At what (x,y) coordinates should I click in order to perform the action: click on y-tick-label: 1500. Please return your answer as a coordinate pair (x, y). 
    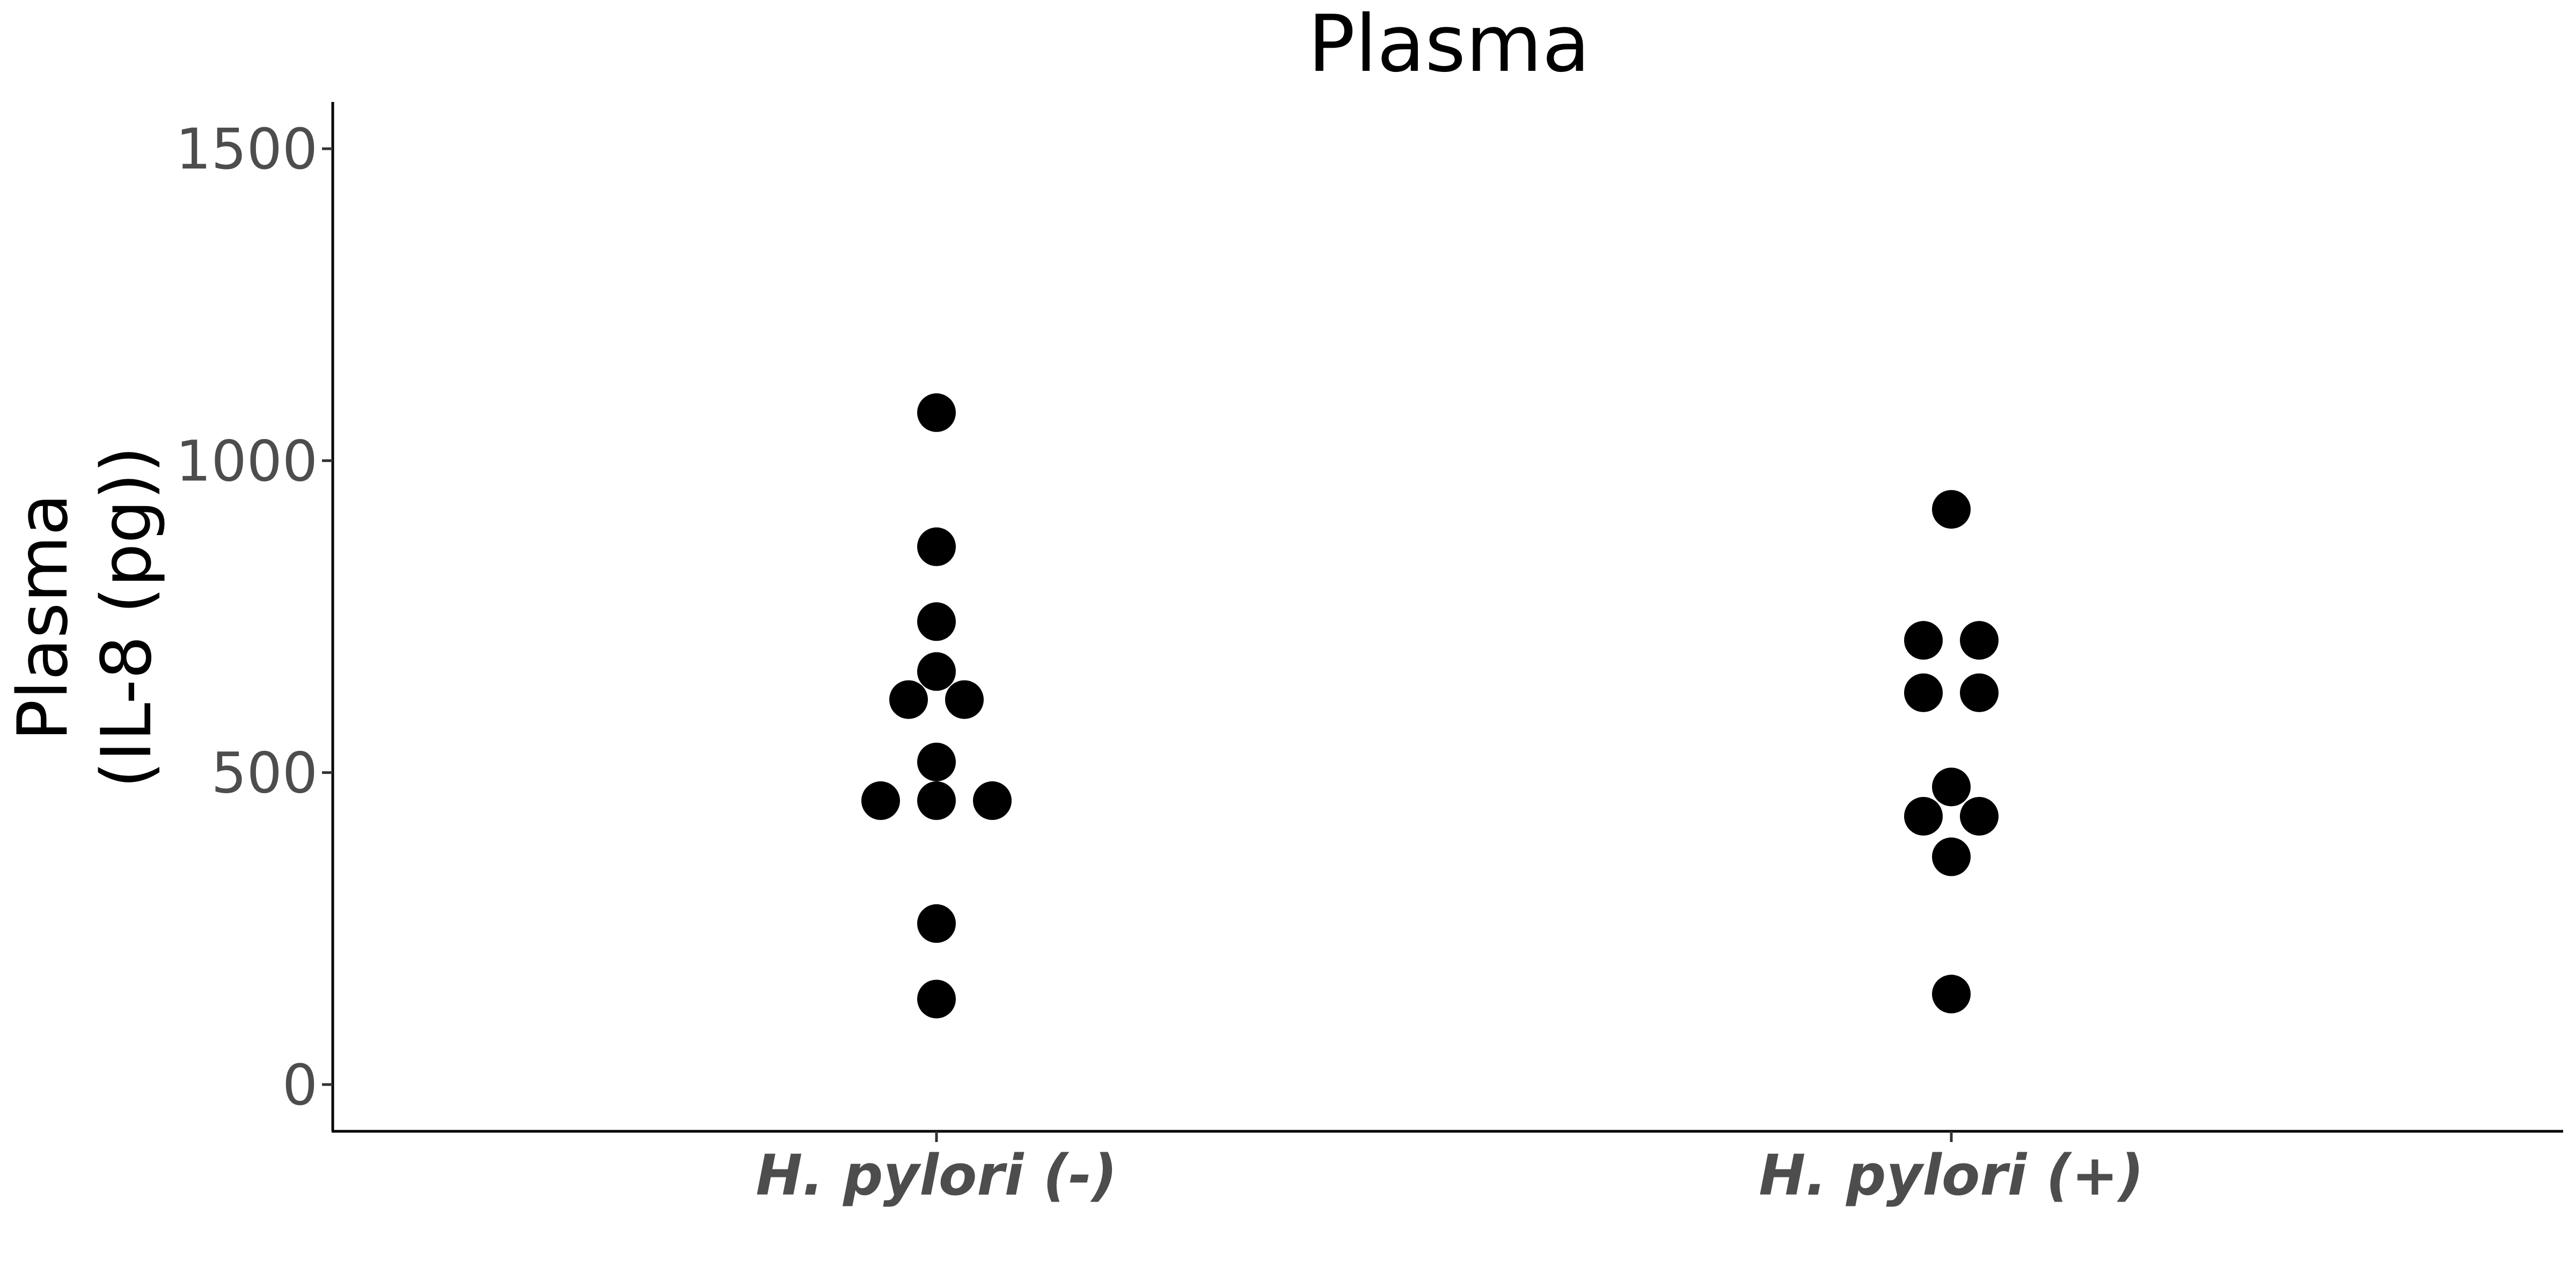
    Looking at the image, I should click on (246, 149).